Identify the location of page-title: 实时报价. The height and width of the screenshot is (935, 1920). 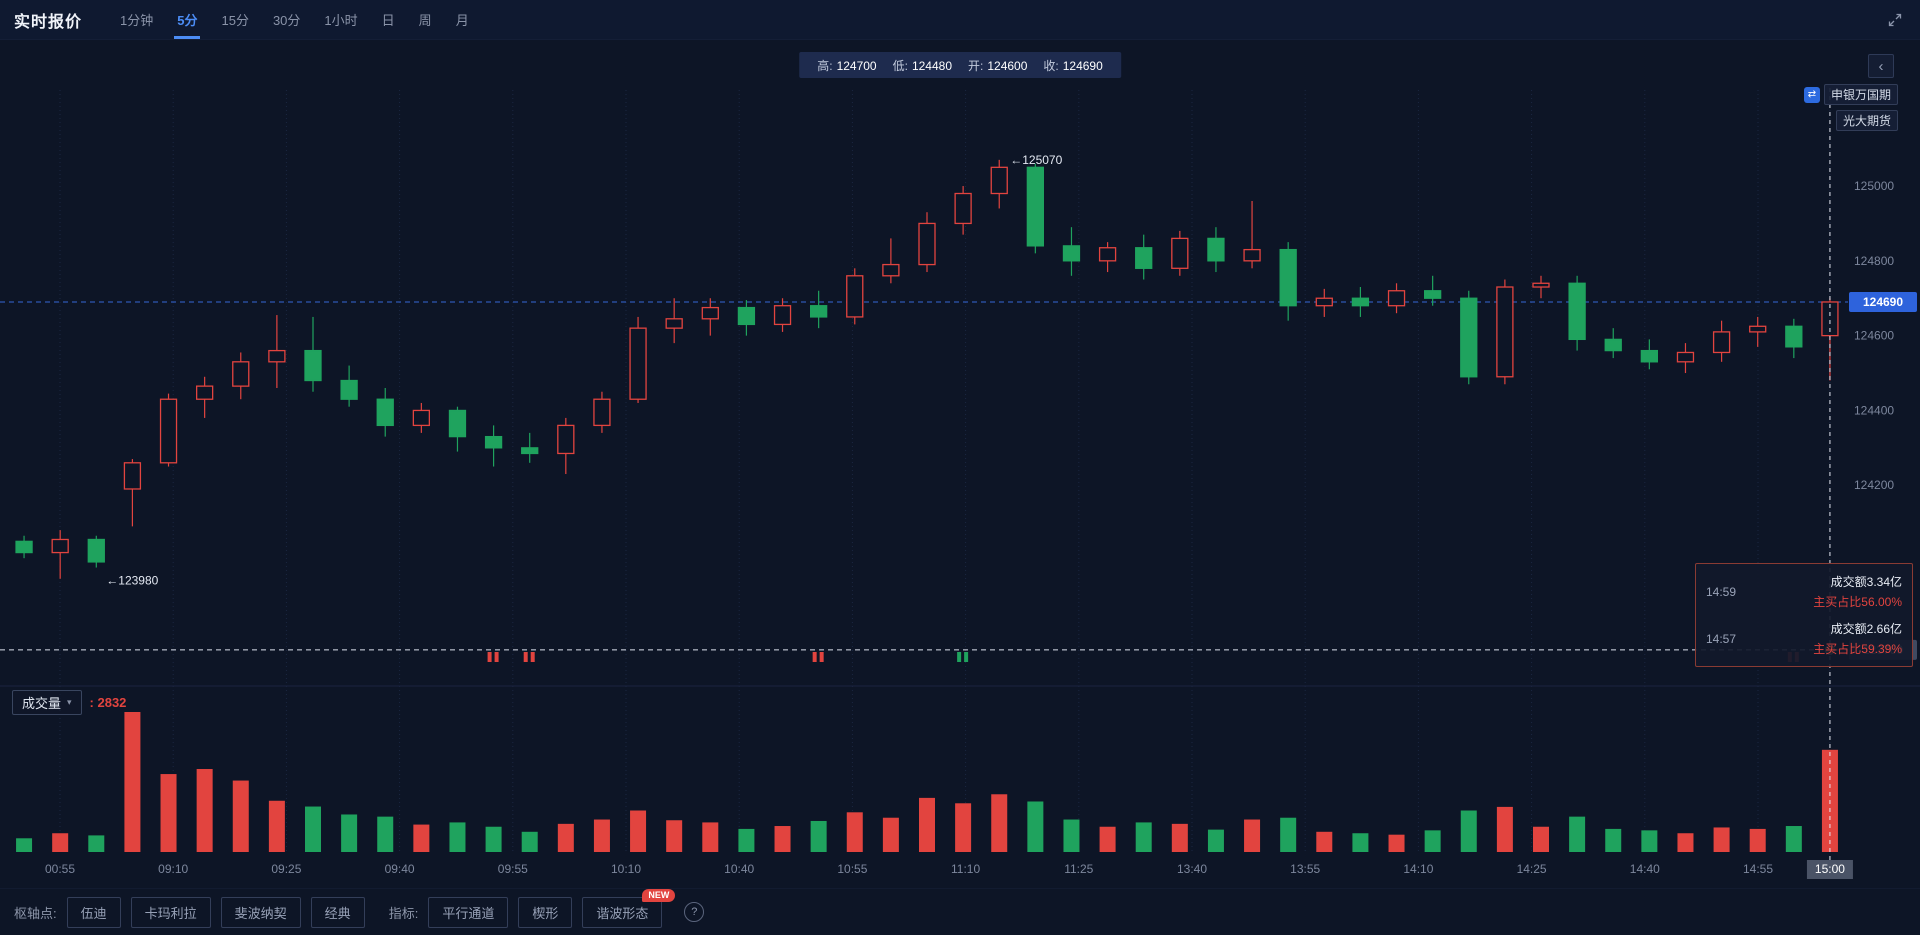
(48, 22).